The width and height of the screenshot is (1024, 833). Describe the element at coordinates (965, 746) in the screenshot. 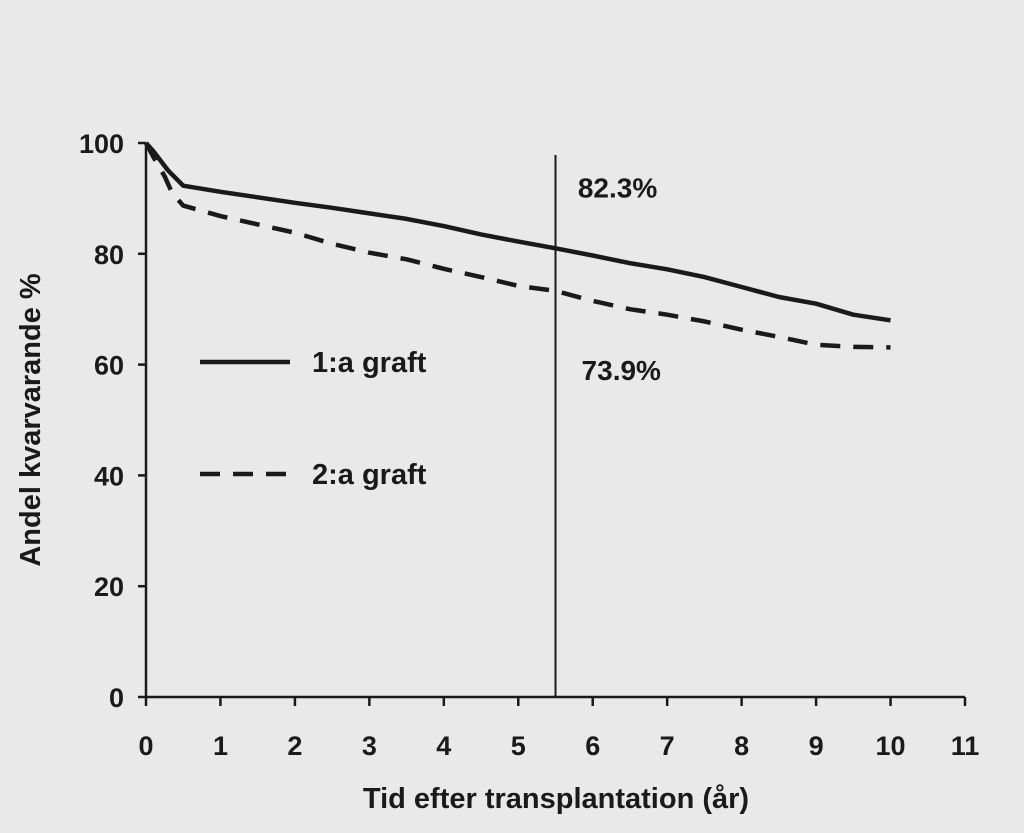

I see `x-tick-label: 11` at that location.